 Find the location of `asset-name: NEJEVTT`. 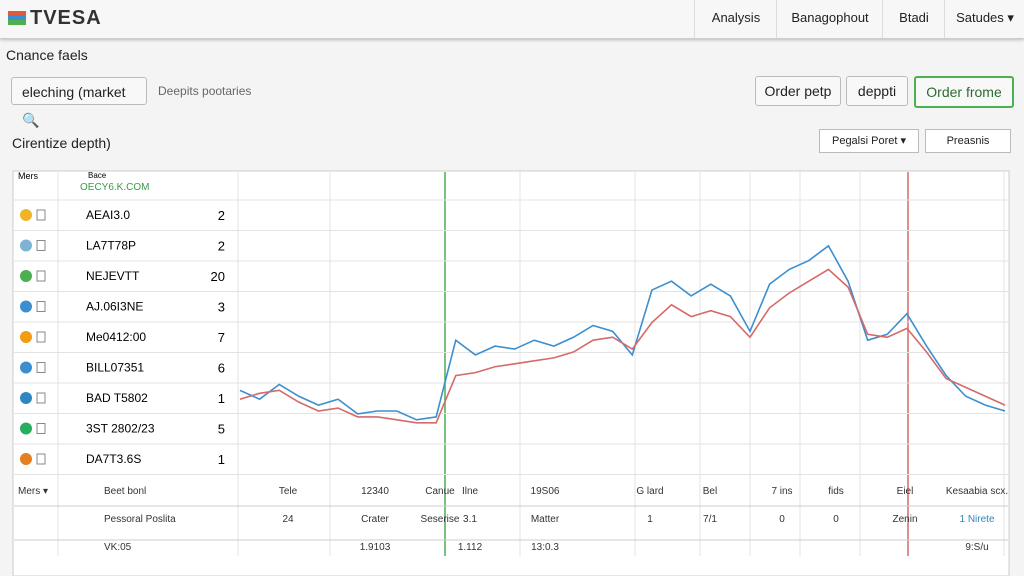

asset-name: NEJEVTT is located at coordinates (113, 276).